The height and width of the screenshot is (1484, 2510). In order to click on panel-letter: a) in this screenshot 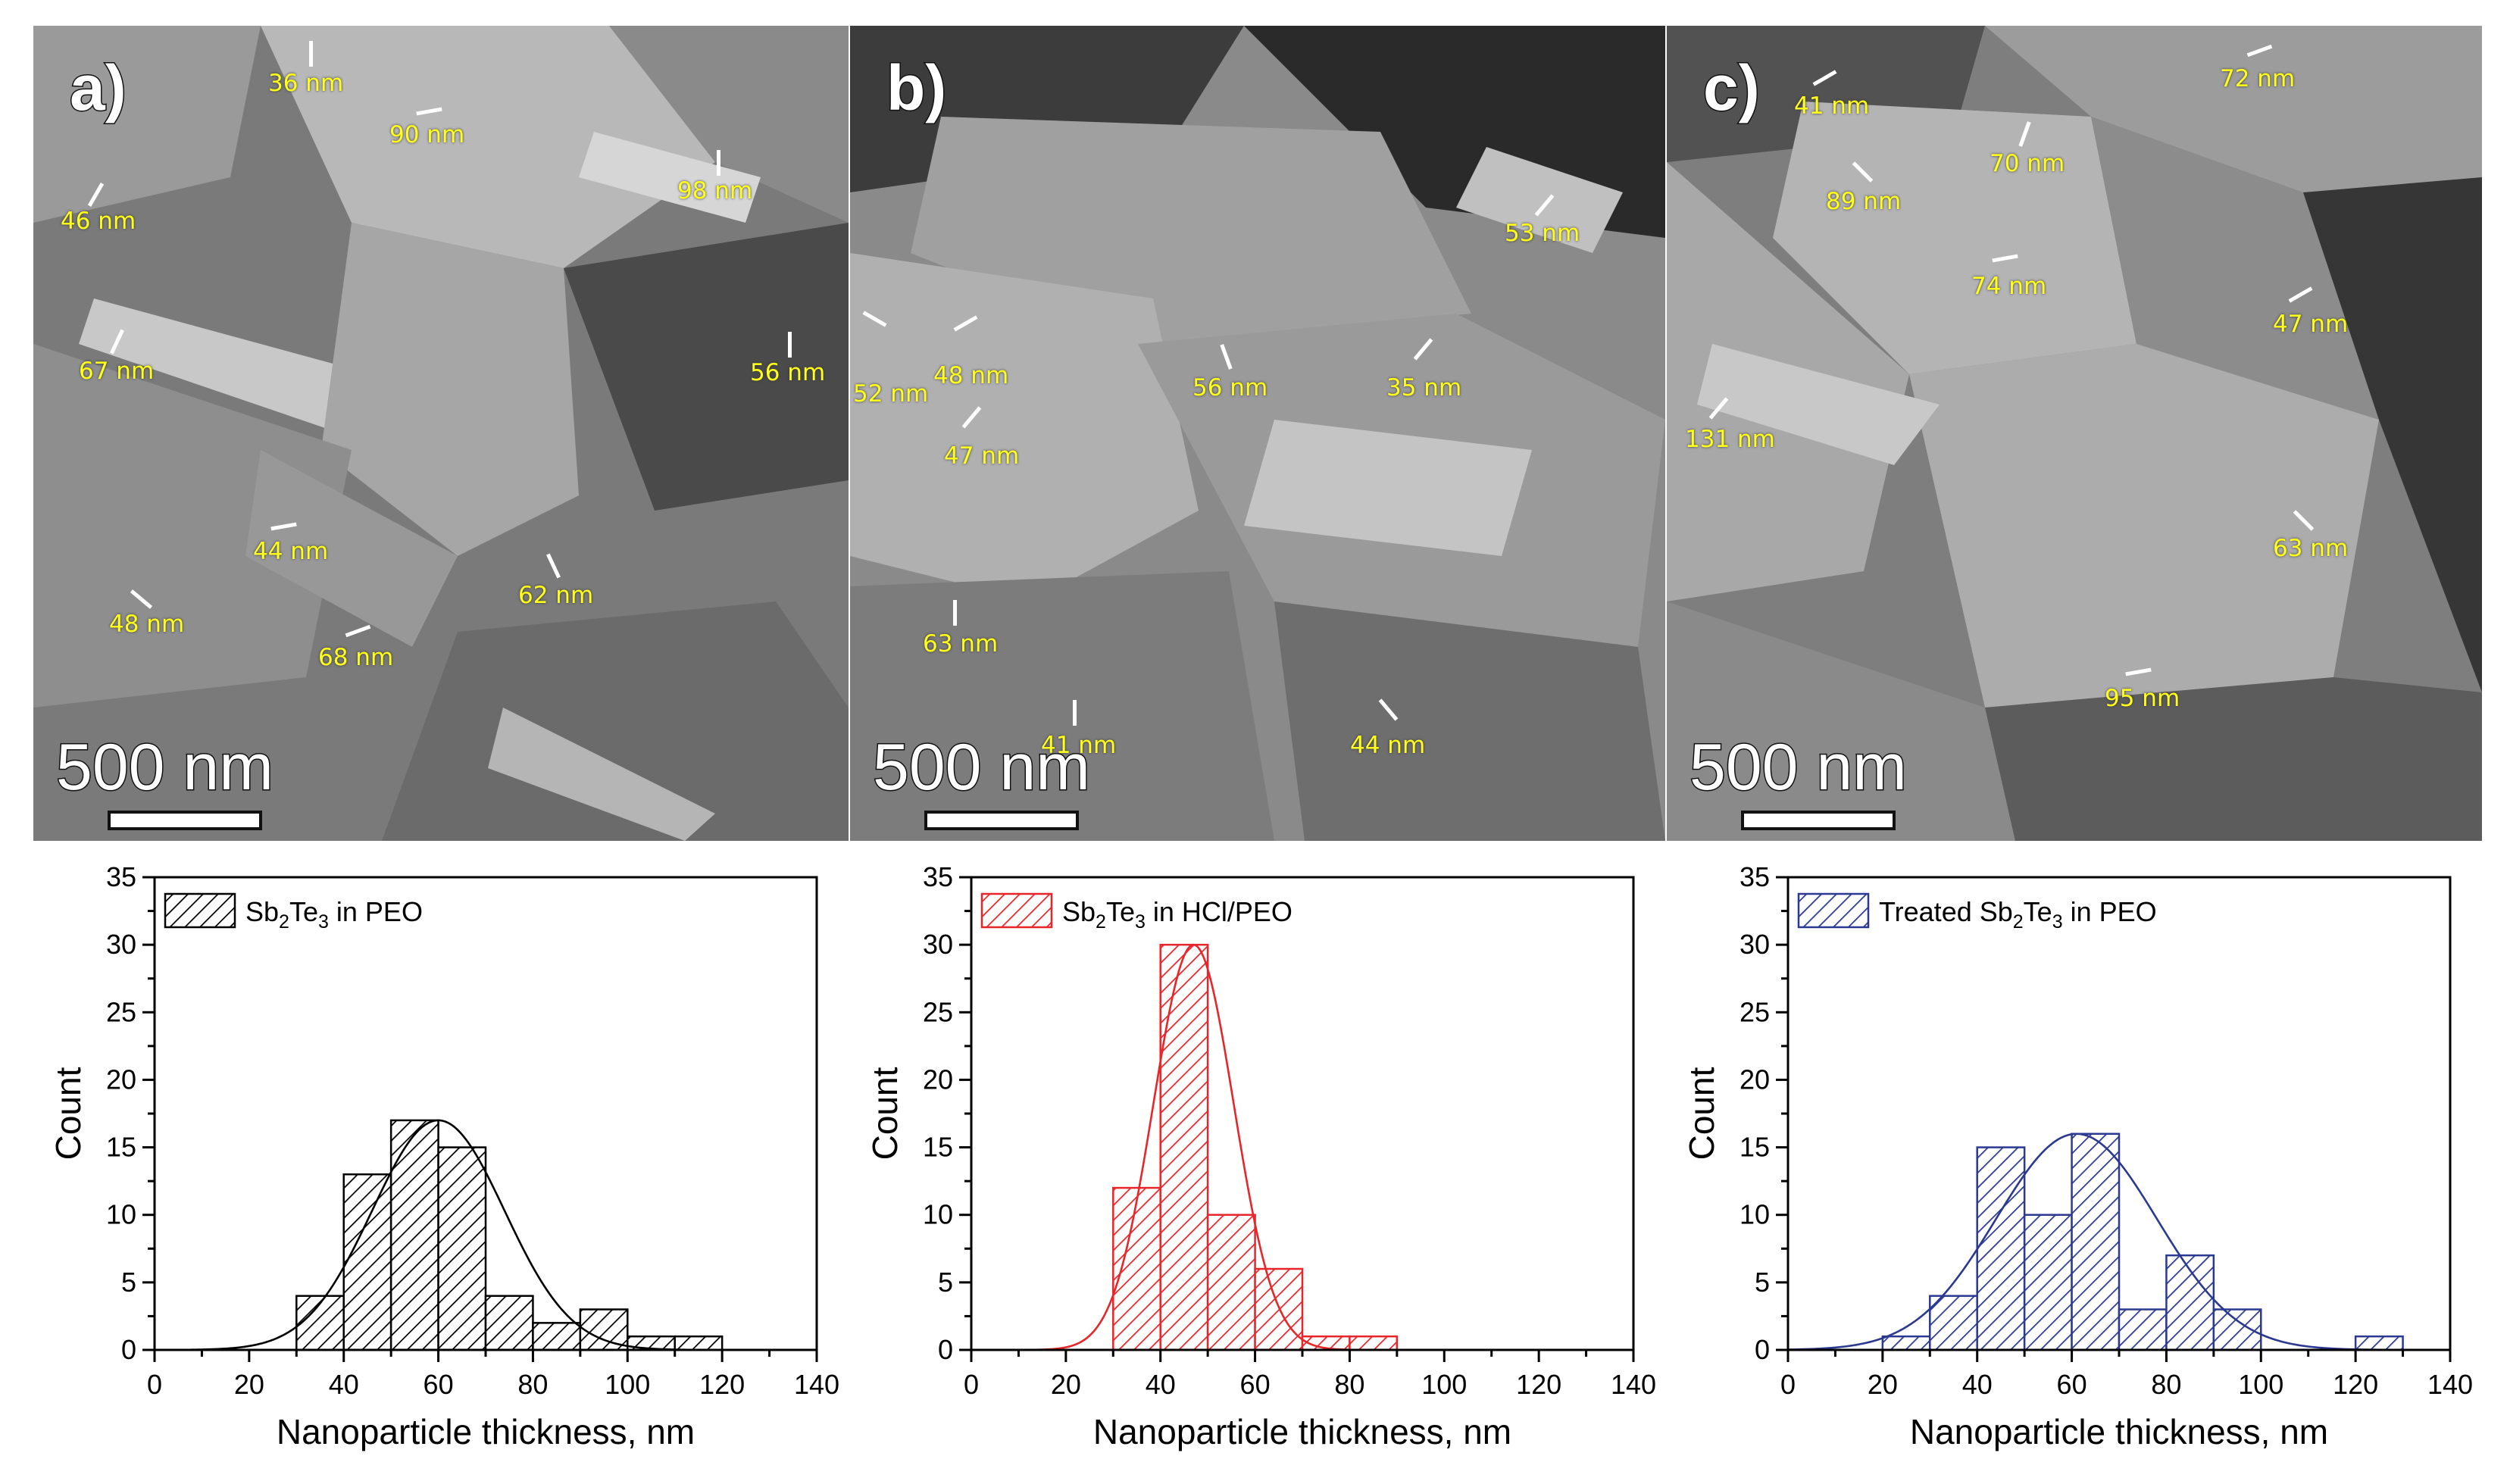, I will do `click(98, 88)`.